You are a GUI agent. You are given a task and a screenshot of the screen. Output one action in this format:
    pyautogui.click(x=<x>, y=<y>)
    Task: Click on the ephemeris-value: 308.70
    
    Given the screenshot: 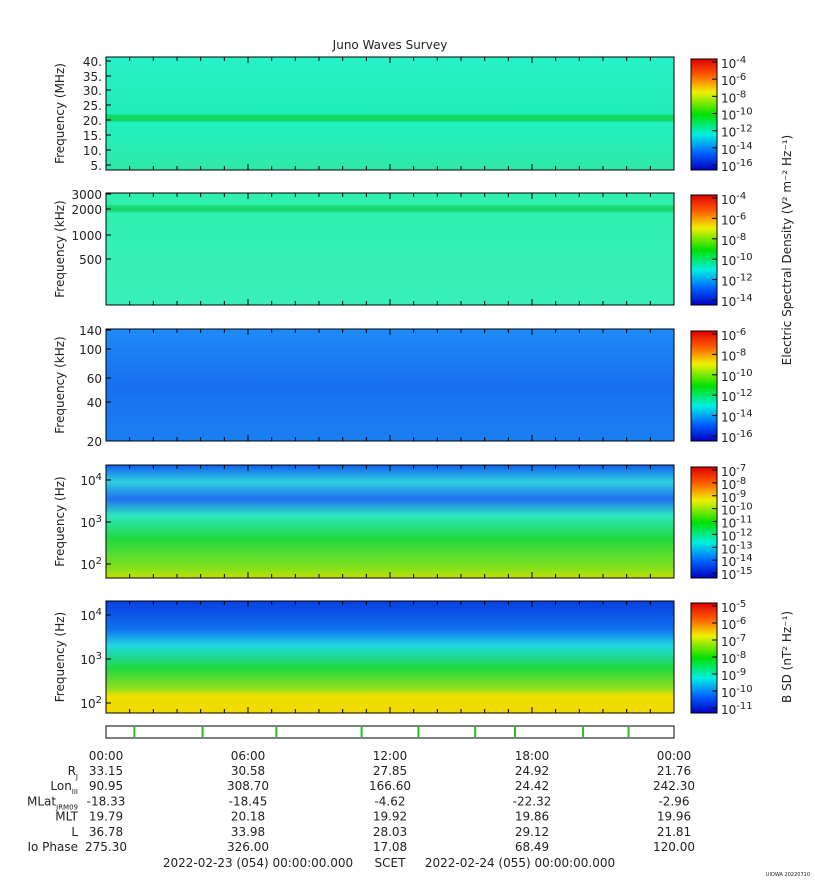 What is the action you would take?
    pyautogui.click(x=248, y=786)
    